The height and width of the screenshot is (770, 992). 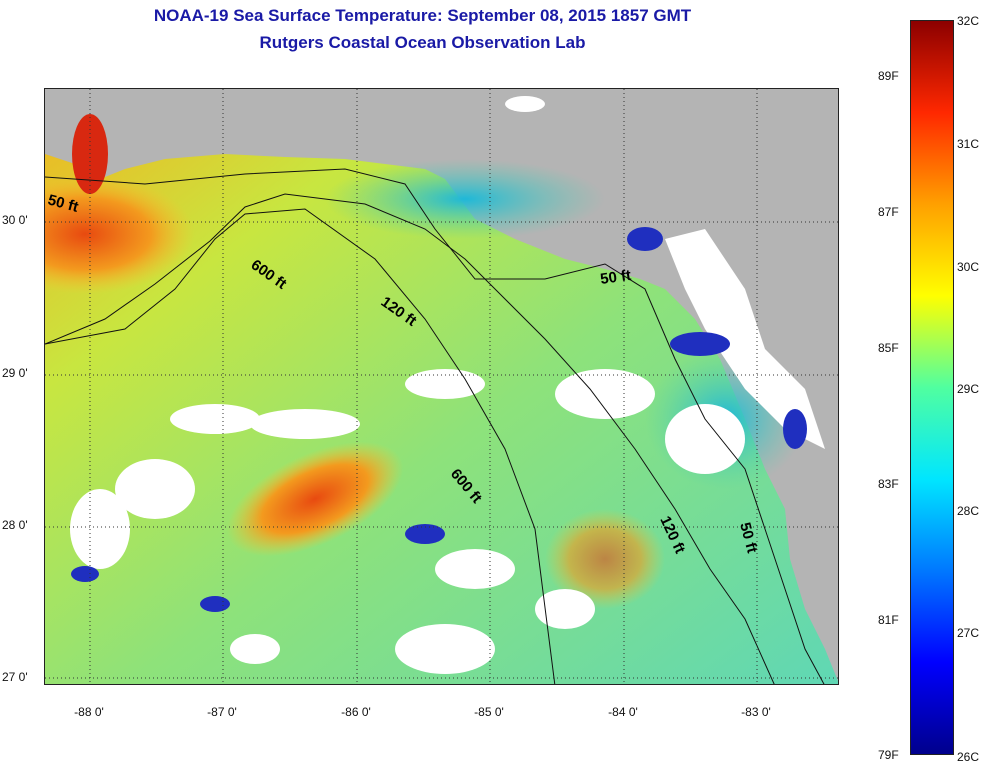 What do you see at coordinates (15, 677) in the screenshot?
I see `lat-label-27: 27 0'` at bounding box center [15, 677].